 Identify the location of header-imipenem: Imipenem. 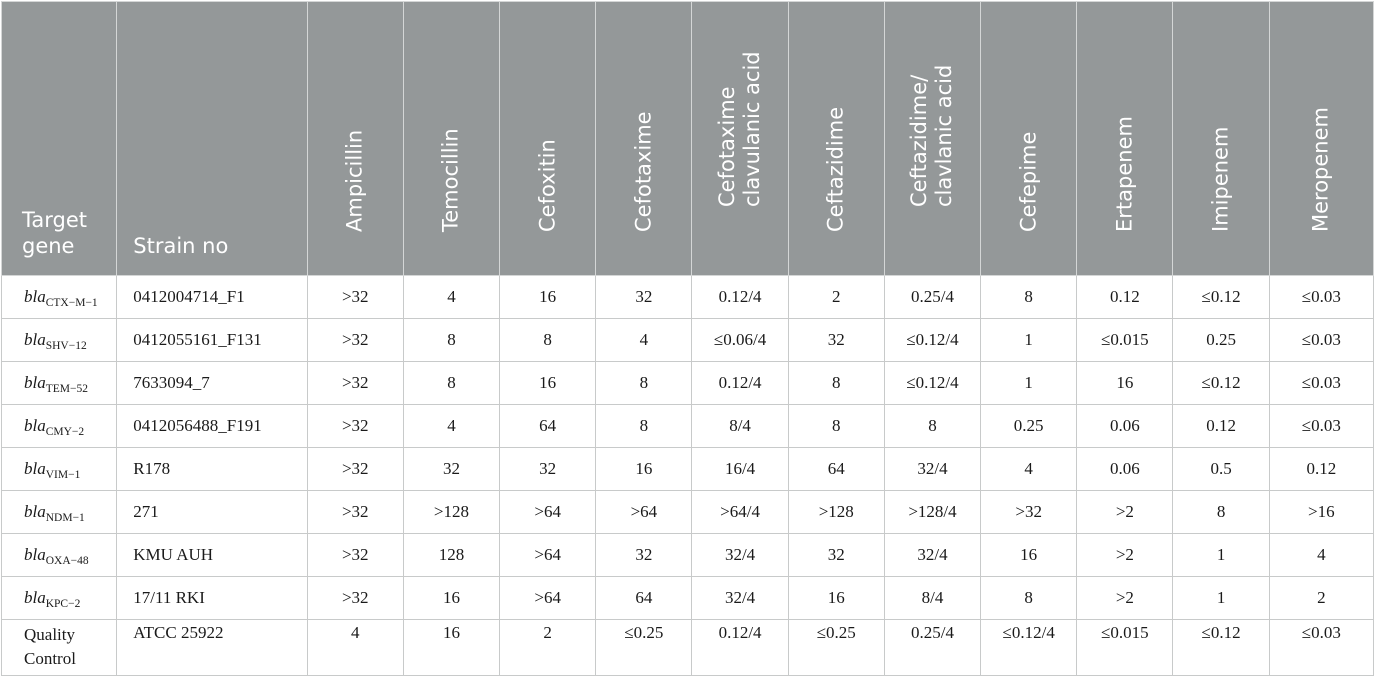
(1221, 138).